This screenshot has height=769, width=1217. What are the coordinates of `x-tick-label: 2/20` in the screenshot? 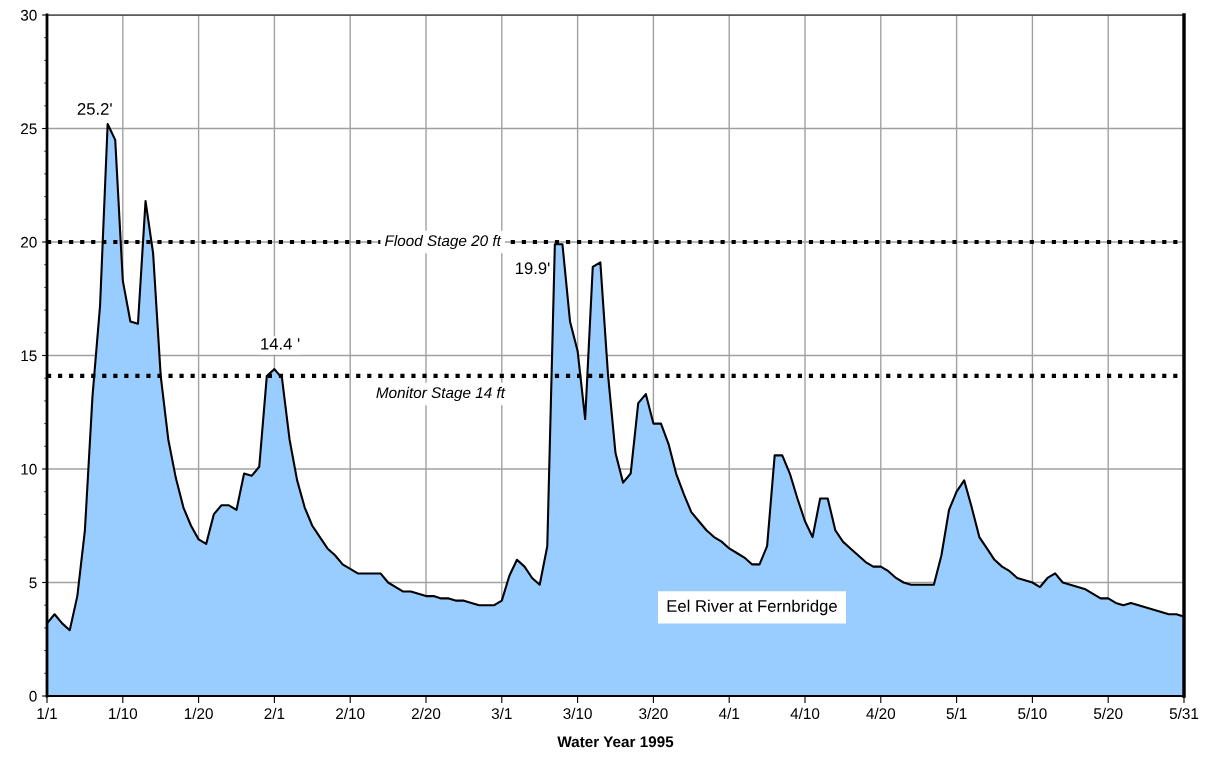 It's located at (426, 713).